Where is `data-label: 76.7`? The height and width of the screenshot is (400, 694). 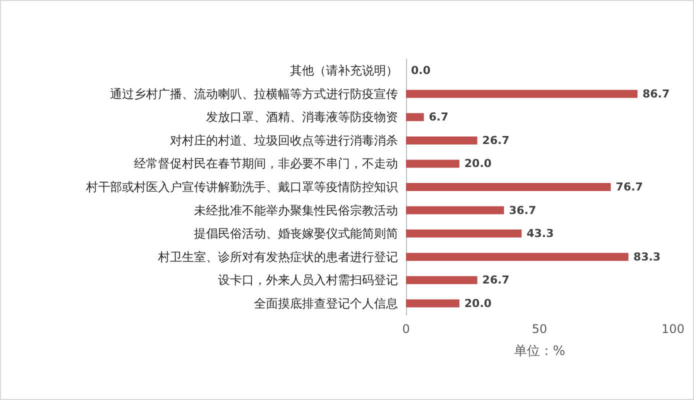 data-label: 76.7 is located at coordinates (629, 187).